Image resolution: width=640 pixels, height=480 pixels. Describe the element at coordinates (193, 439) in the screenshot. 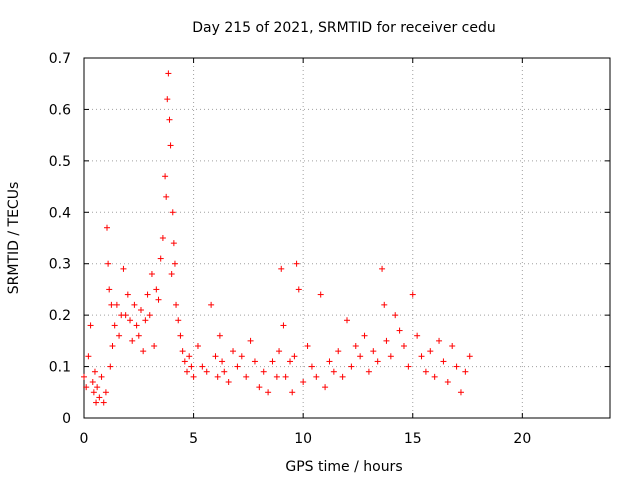

I see `x-tick-label: 5` at that location.